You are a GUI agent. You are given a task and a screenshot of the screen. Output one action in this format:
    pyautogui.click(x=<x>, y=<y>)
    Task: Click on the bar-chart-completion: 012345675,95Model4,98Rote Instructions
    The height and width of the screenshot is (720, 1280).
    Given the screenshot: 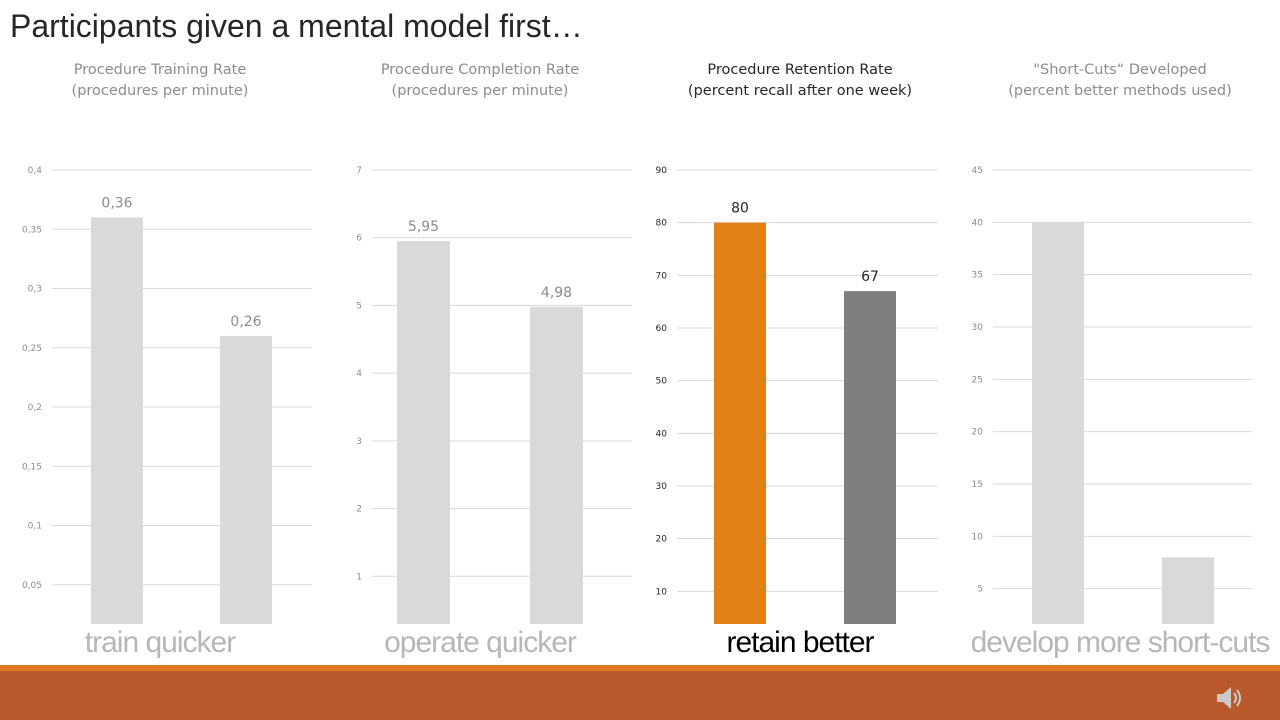 What is the action you would take?
    pyautogui.click(x=494, y=395)
    